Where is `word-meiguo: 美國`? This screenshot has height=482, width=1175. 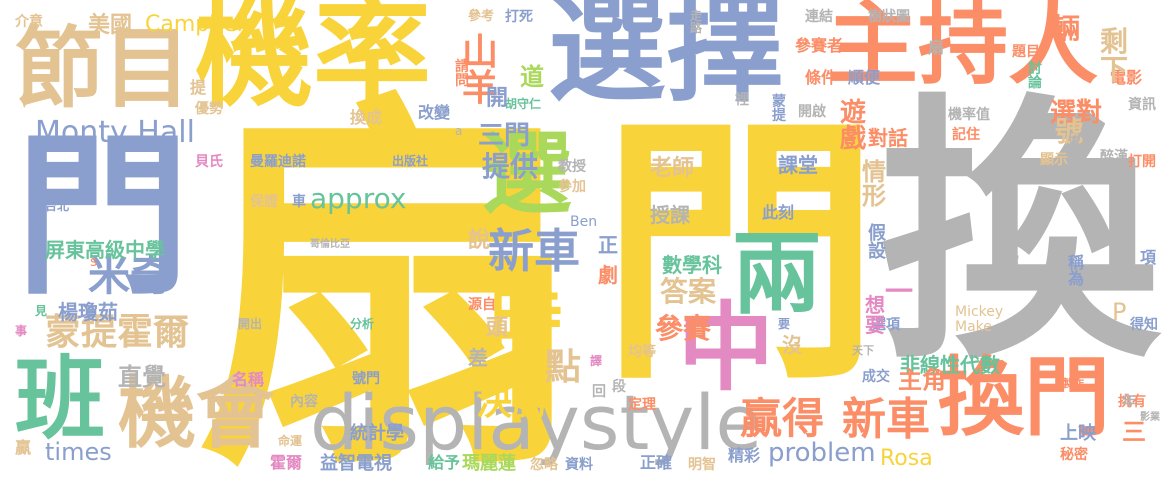 word-meiguo: 美國 is located at coordinates (110, 25).